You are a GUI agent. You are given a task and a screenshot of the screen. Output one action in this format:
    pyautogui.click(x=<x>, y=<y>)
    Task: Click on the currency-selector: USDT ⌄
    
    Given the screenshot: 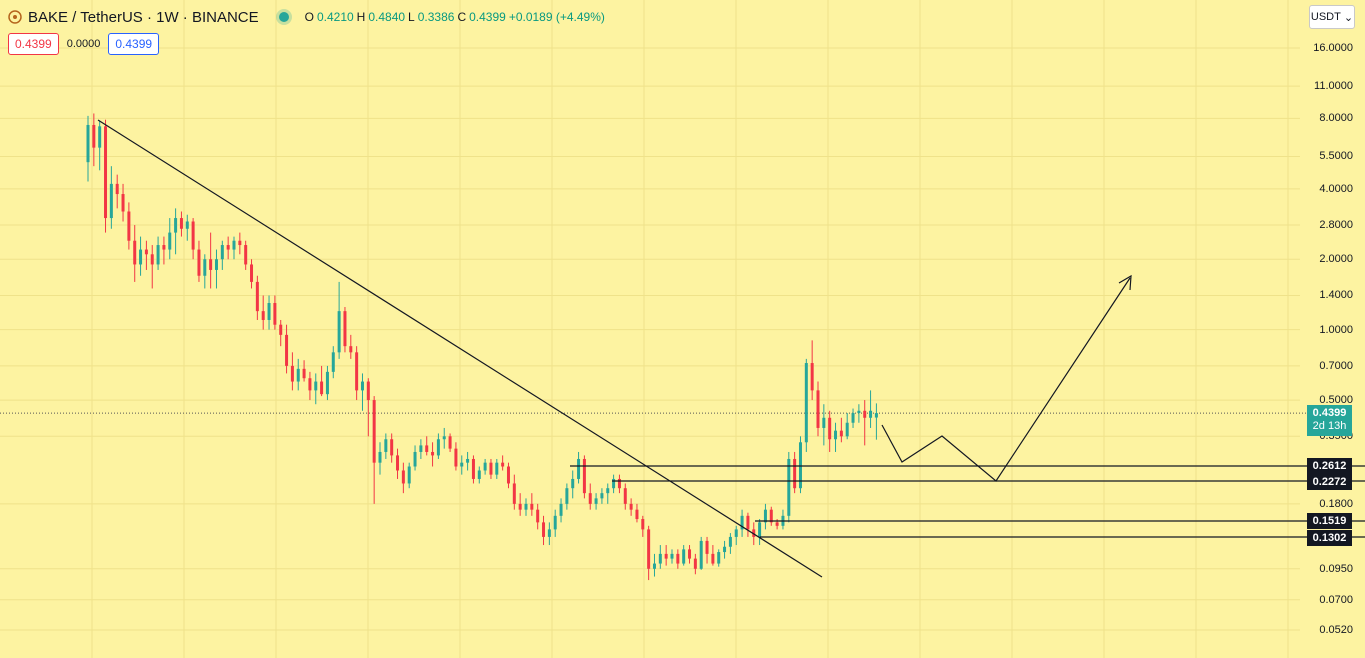 What is the action you would take?
    pyautogui.click(x=1332, y=17)
    